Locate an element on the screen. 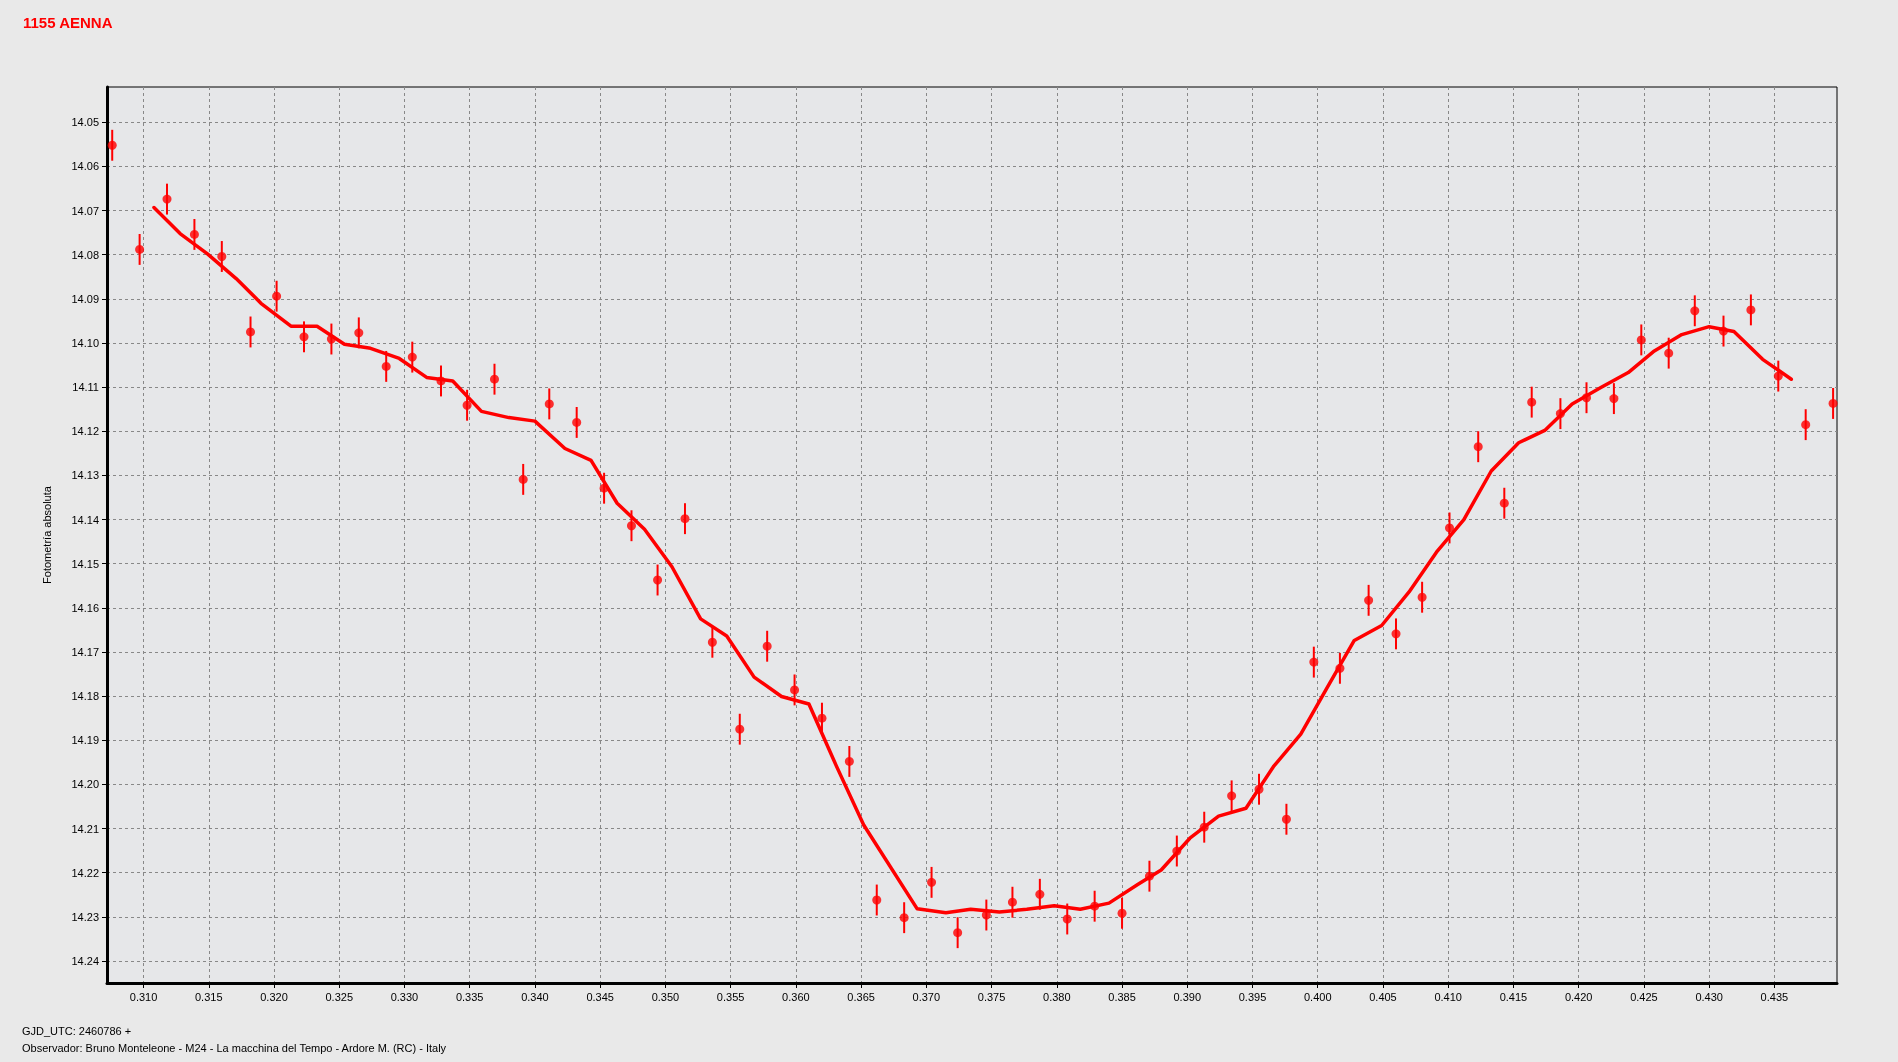  x-tick-label: 0.435 is located at coordinates (1774, 996).